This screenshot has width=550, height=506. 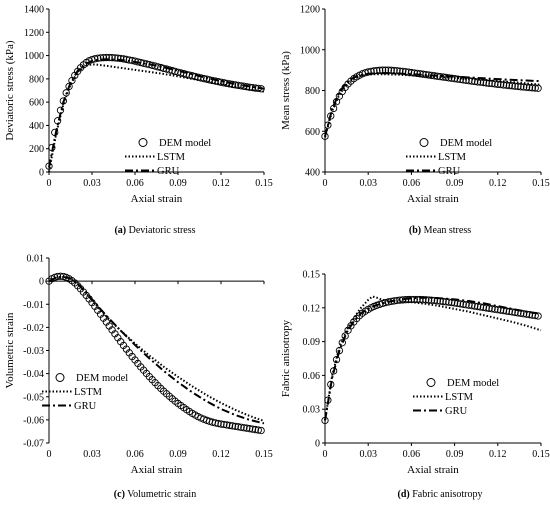 What do you see at coordinates (10, 350) in the screenshot?
I see `y-axis-label: Volumetric strain` at bounding box center [10, 350].